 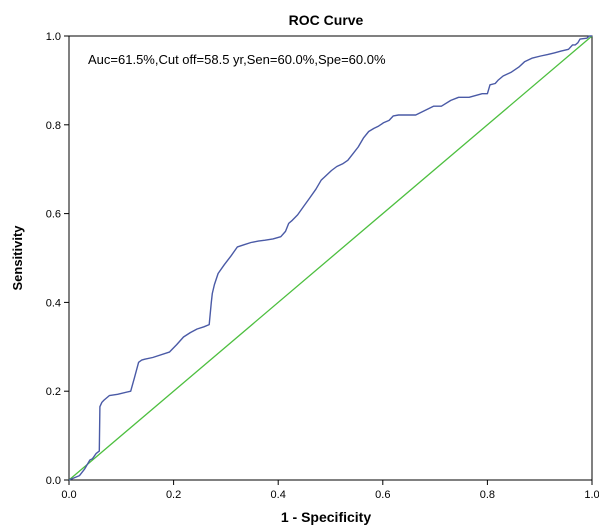 What do you see at coordinates (326, 517) in the screenshot?
I see `x-axis-label: 1 - Specificity` at bounding box center [326, 517].